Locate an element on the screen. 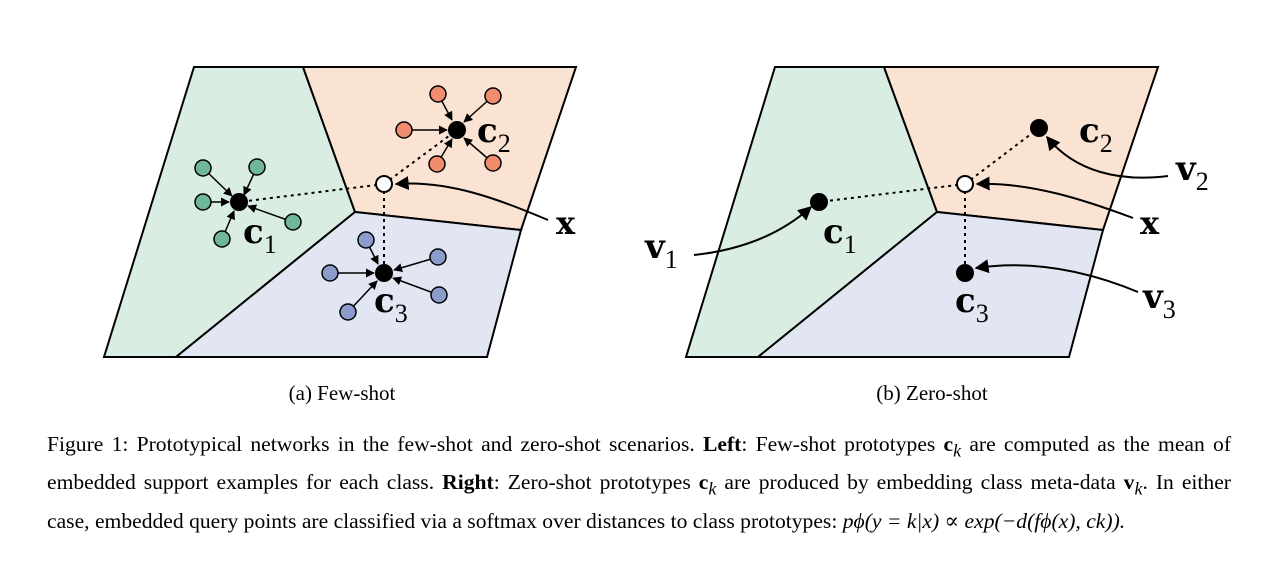 The width and height of the screenshot is (1275, 583). caption-right-label: Right is located at coordinates (468, 482).